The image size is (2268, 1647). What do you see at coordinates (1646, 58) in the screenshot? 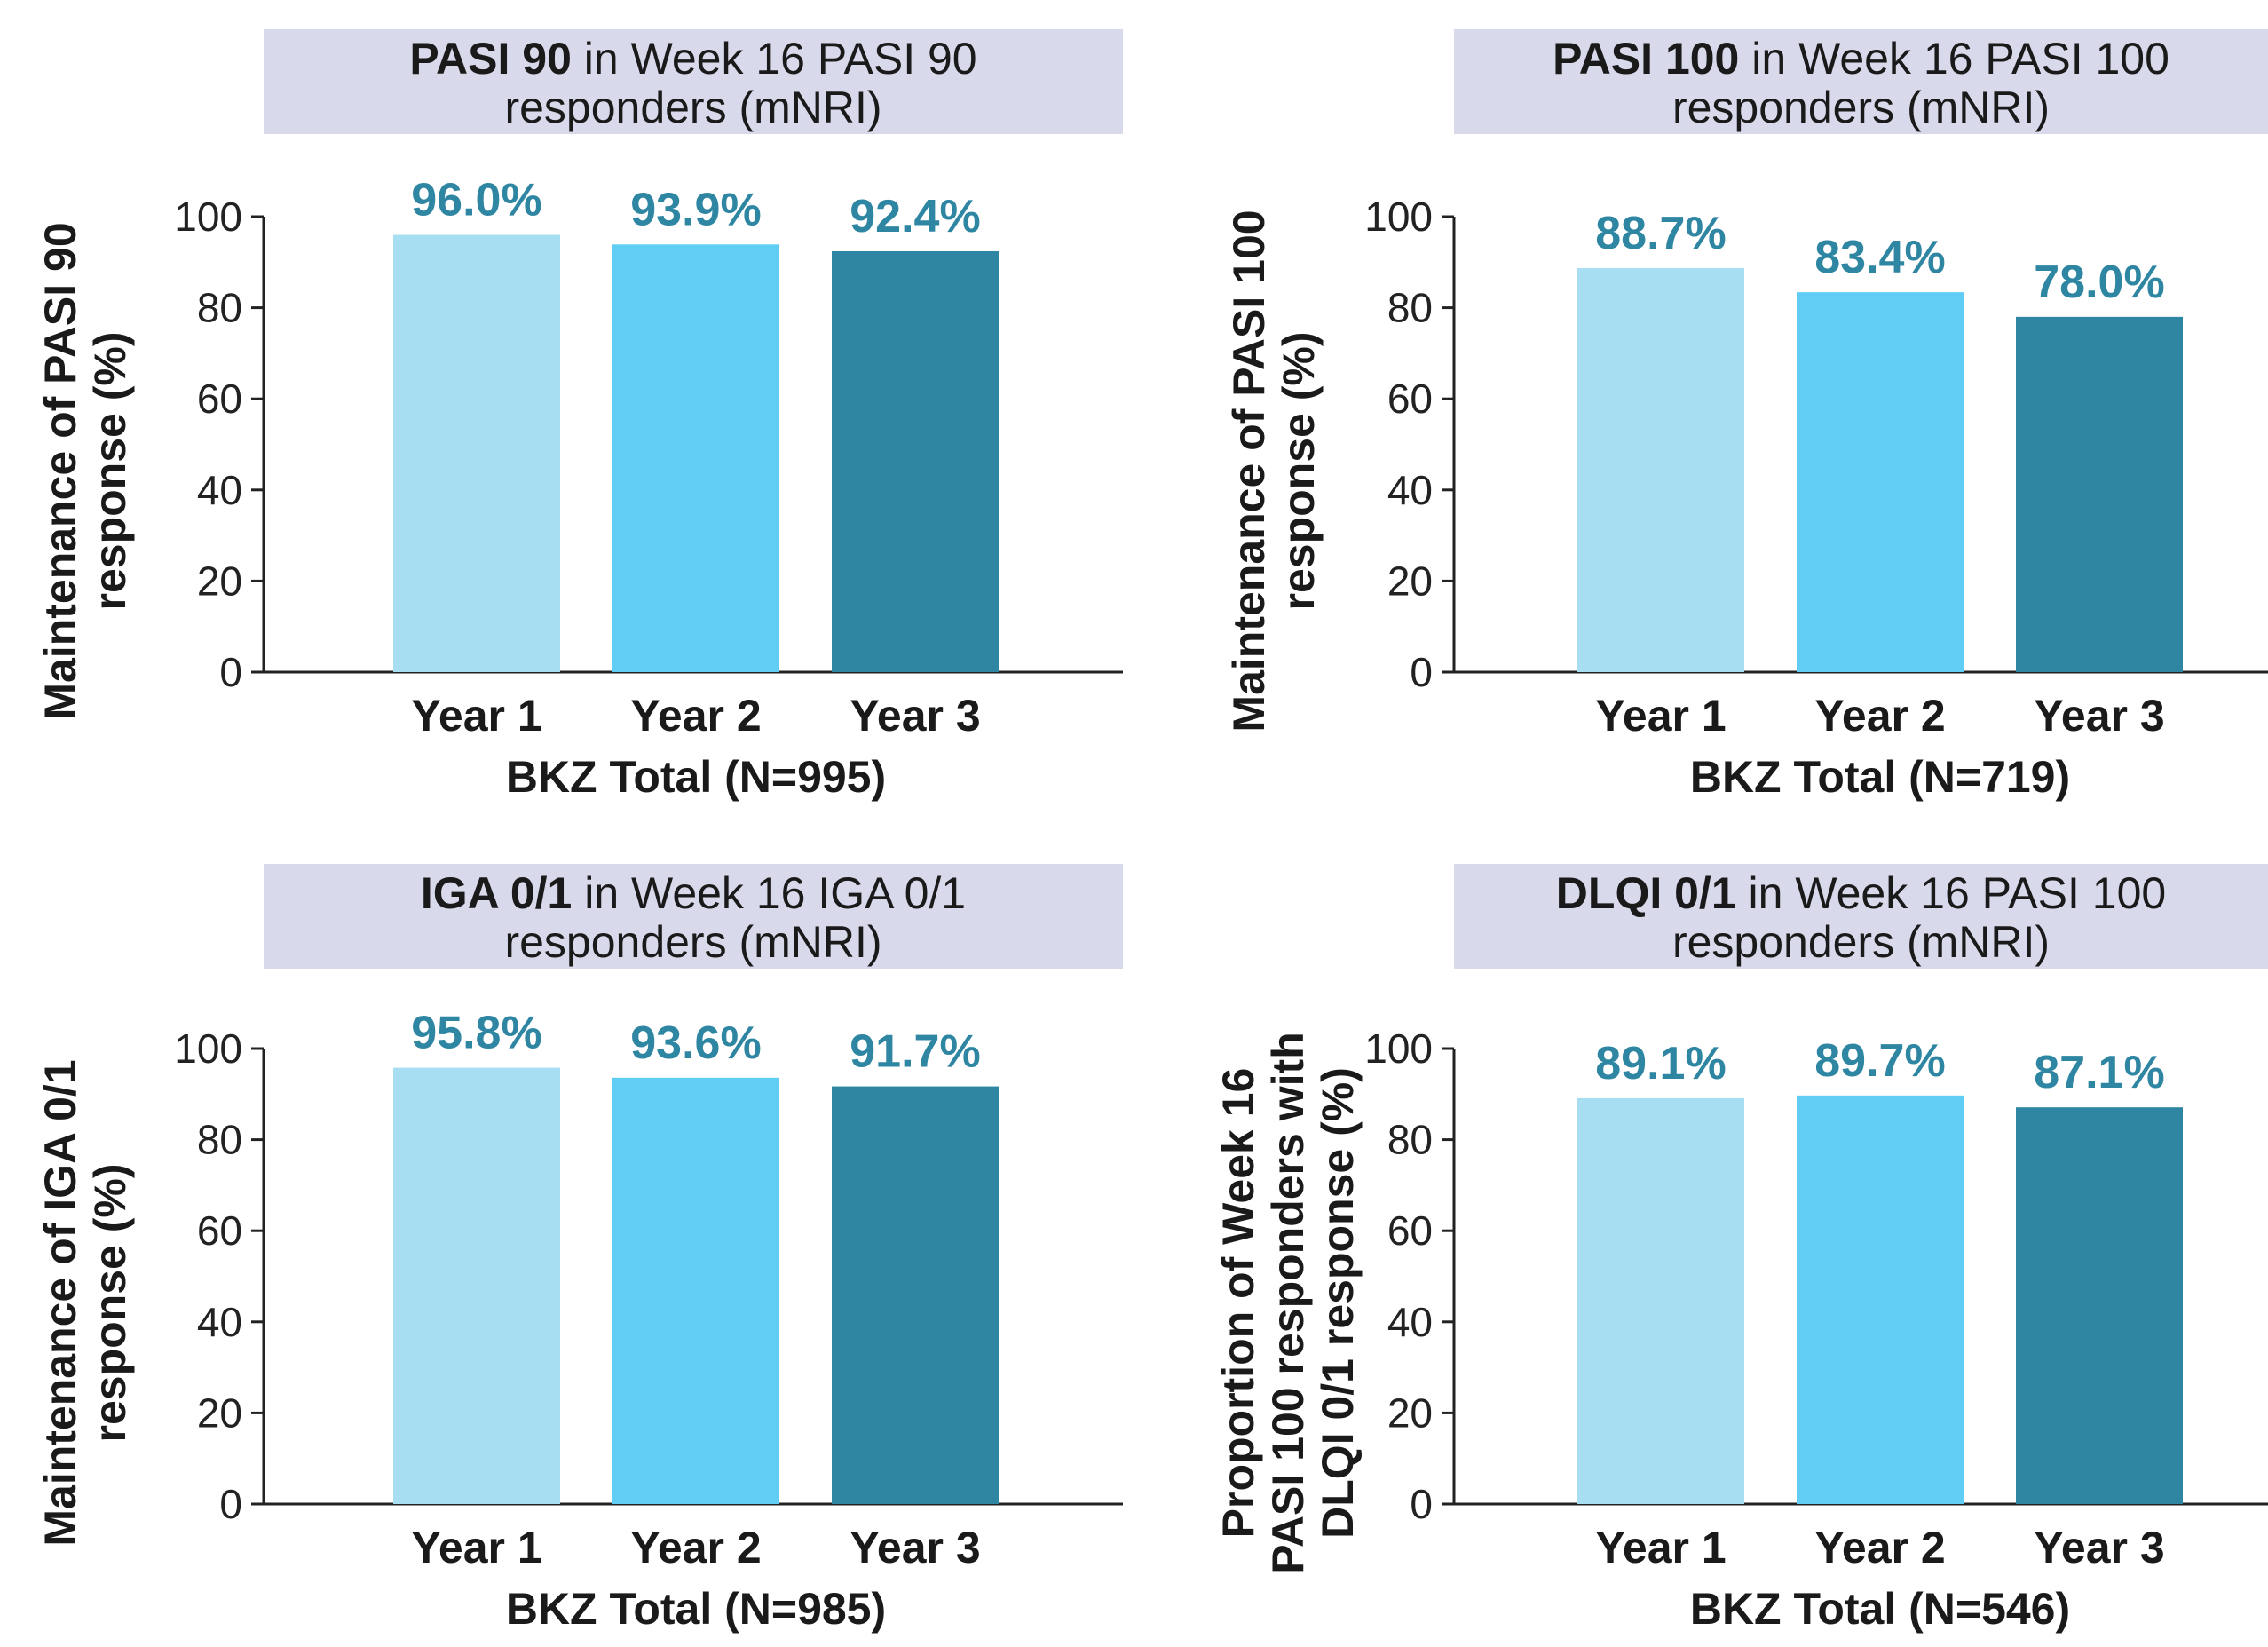
I see `chart-title-bold: PASI 100` at bounding box center [1646, 58].